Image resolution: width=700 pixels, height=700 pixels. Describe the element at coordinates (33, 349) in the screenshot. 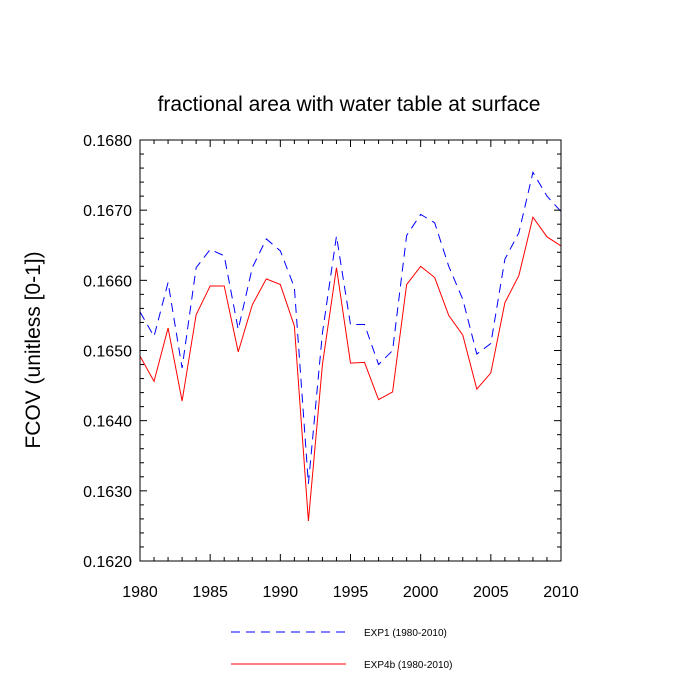

I see `y-axis-label: FCOV (unitless [0-1])` at that location.